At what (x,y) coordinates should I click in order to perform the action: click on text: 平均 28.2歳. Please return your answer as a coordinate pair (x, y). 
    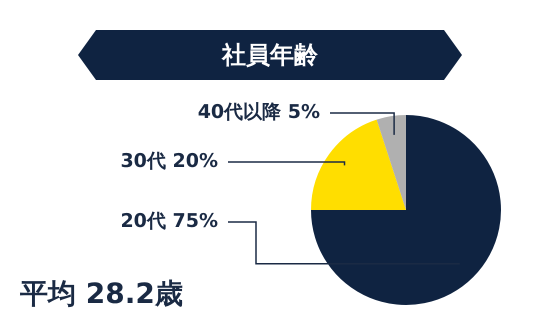
    Looking at the image, I should click on (101, 294).